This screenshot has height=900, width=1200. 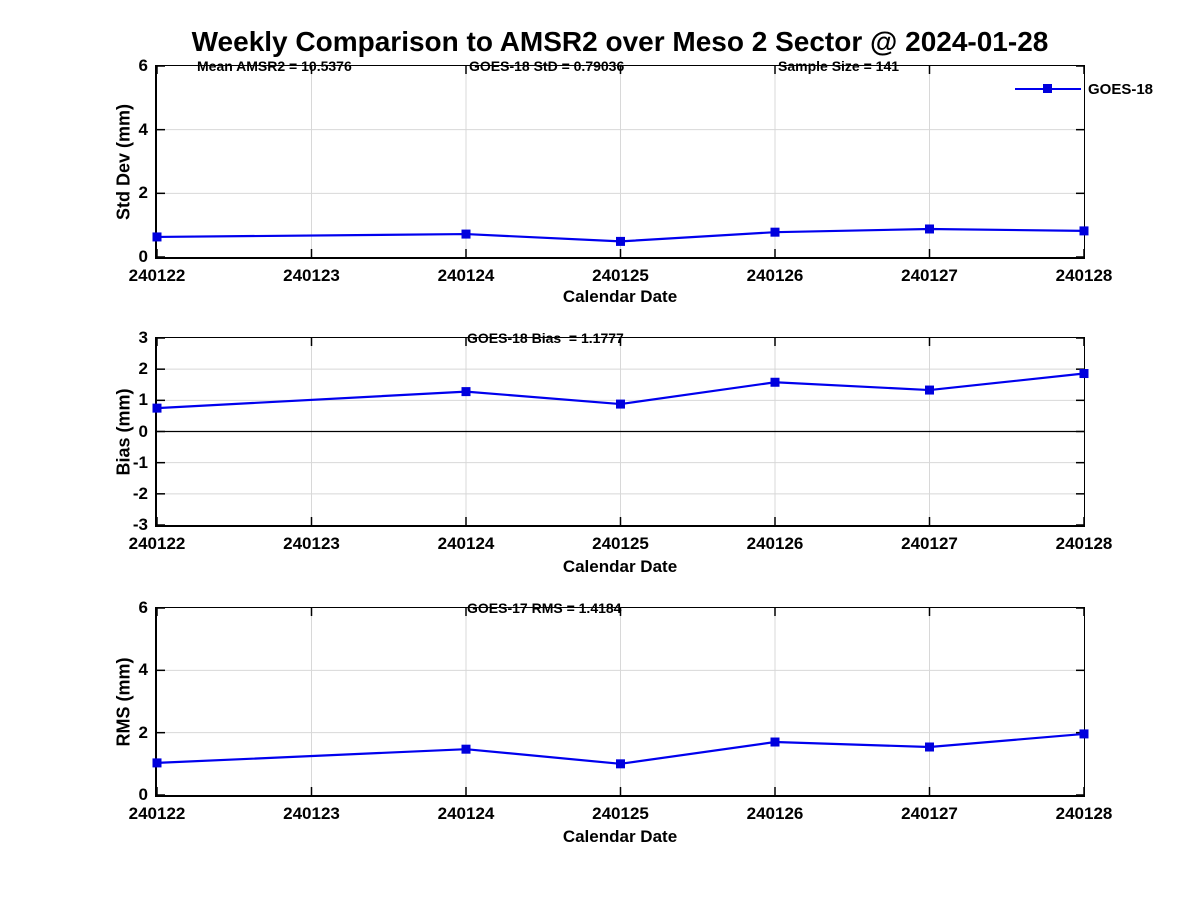 What do you see at coordinates (1084, 89) in the screenshot?
I see `legend: GOES-18` at bounding box center [1084, 89].